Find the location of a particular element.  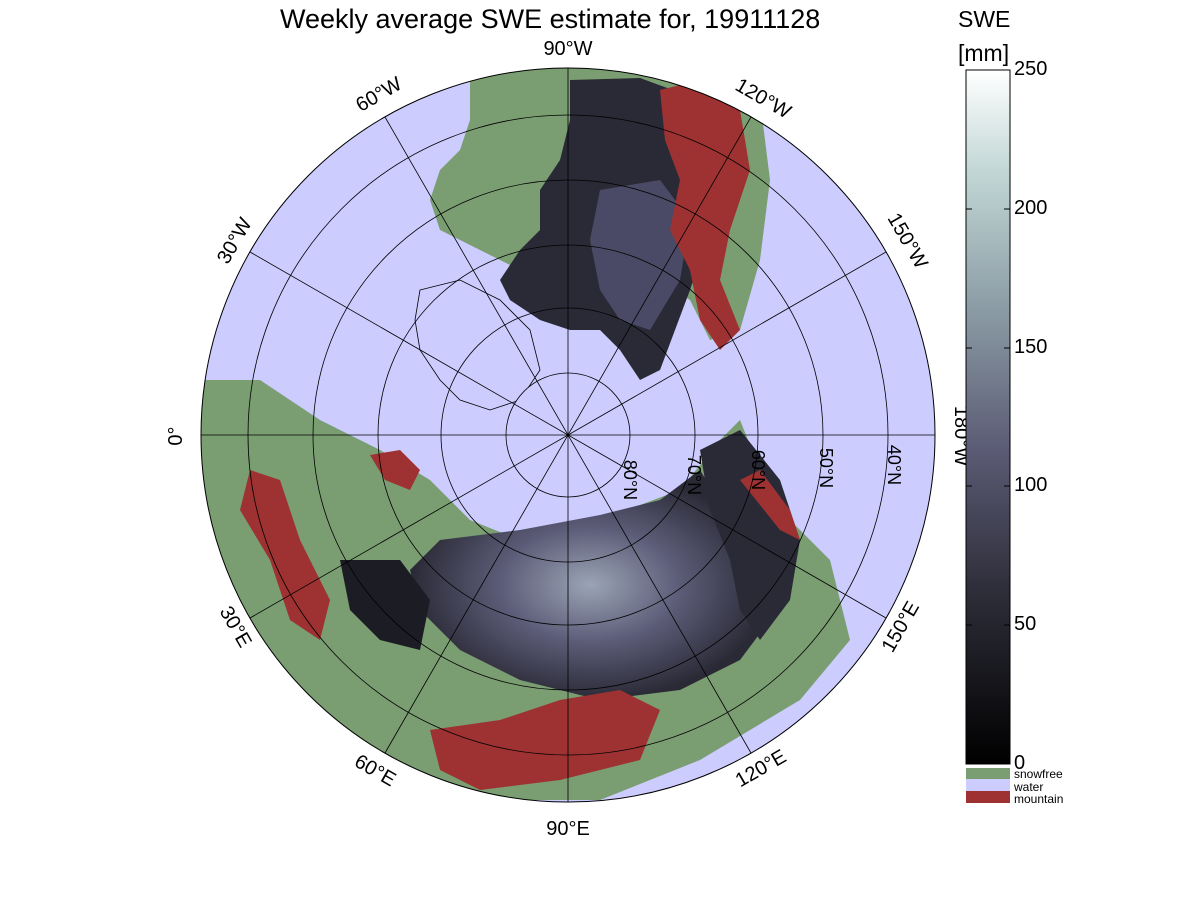

snow-eurasia is located at coordinates (590, 585).